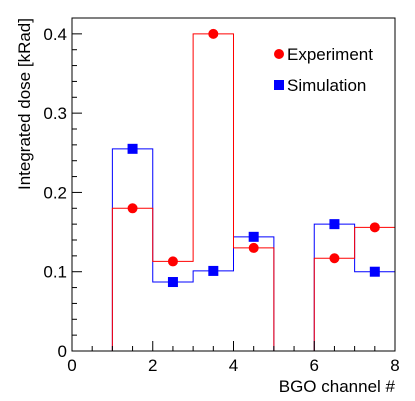 Image resolution: width=415 pixels, height=401 pixels. What do you see at coordinates (24, 104) in the screenshot?
I see `y-axis-label: Integrated dose [kRad]` at bounding box center [24, 104].